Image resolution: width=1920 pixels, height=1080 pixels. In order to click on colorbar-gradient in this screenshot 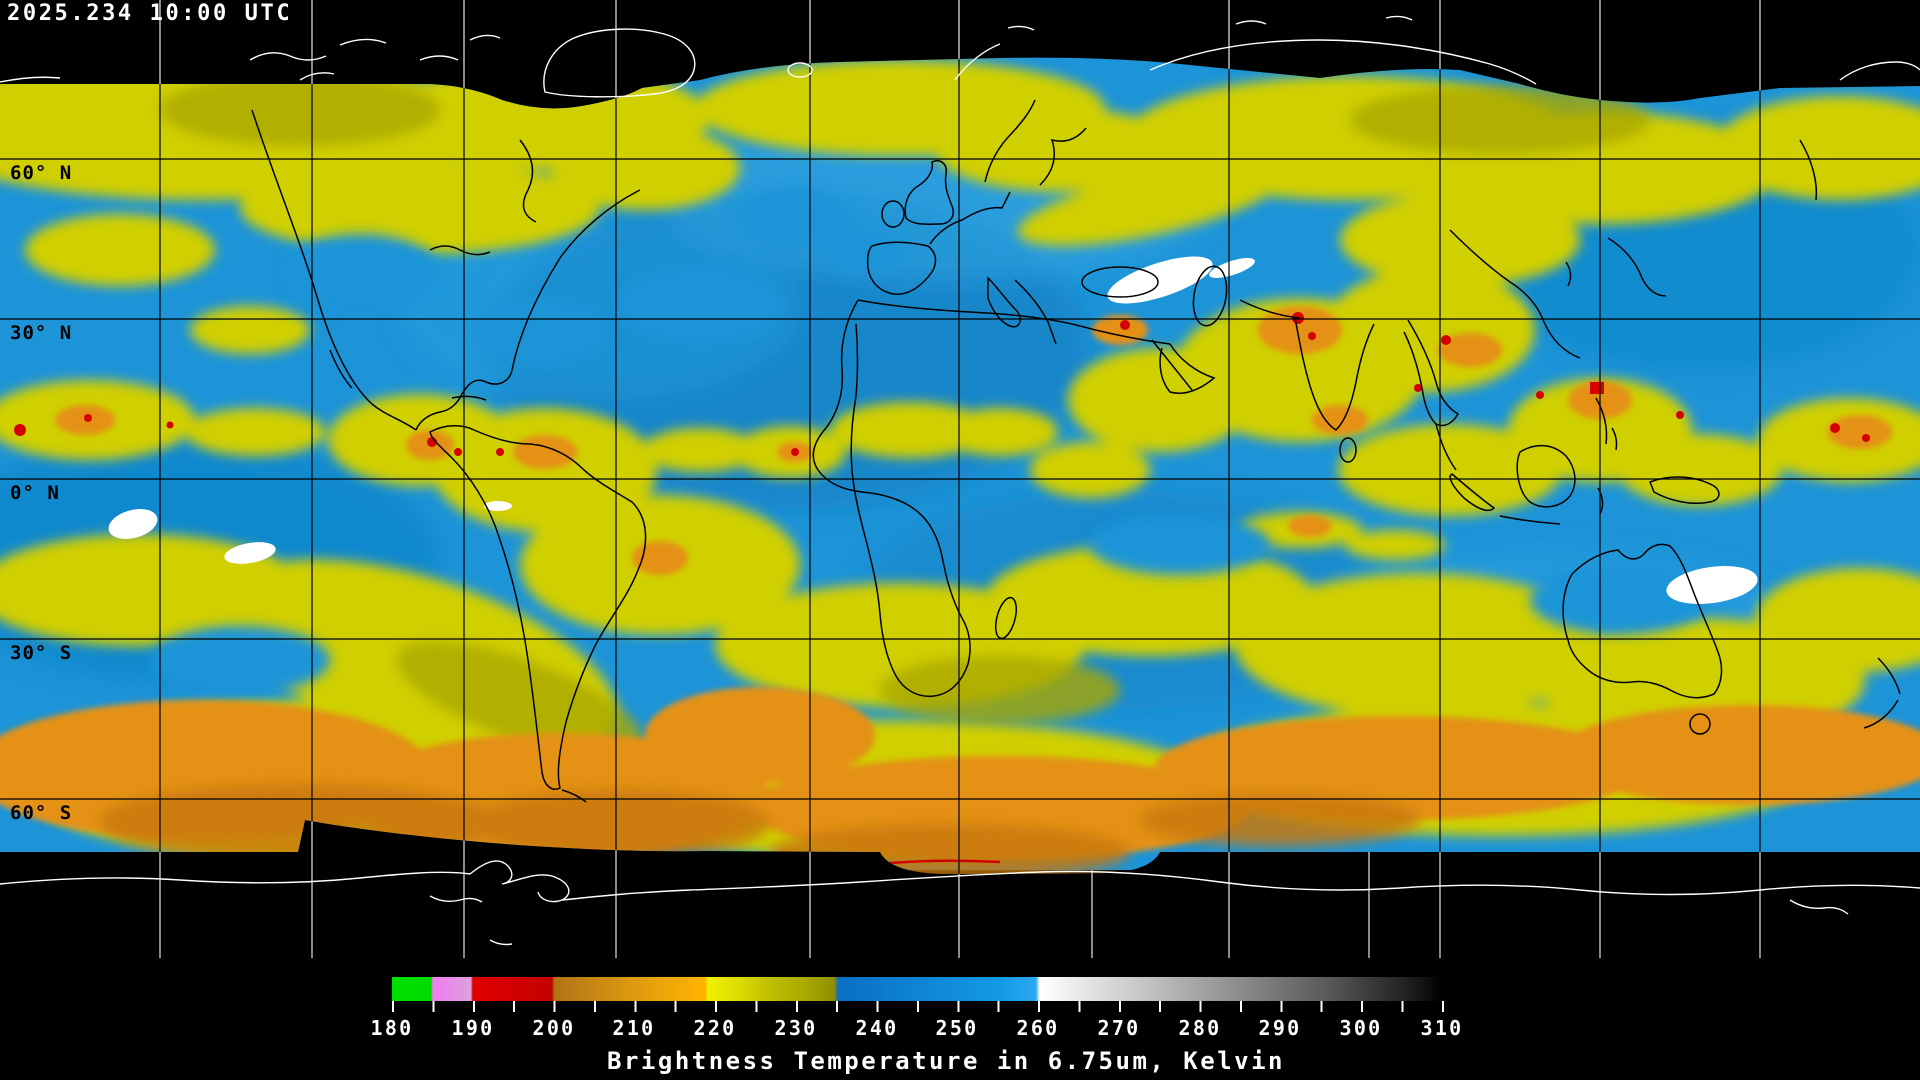, I will do `click(917, 989)`.